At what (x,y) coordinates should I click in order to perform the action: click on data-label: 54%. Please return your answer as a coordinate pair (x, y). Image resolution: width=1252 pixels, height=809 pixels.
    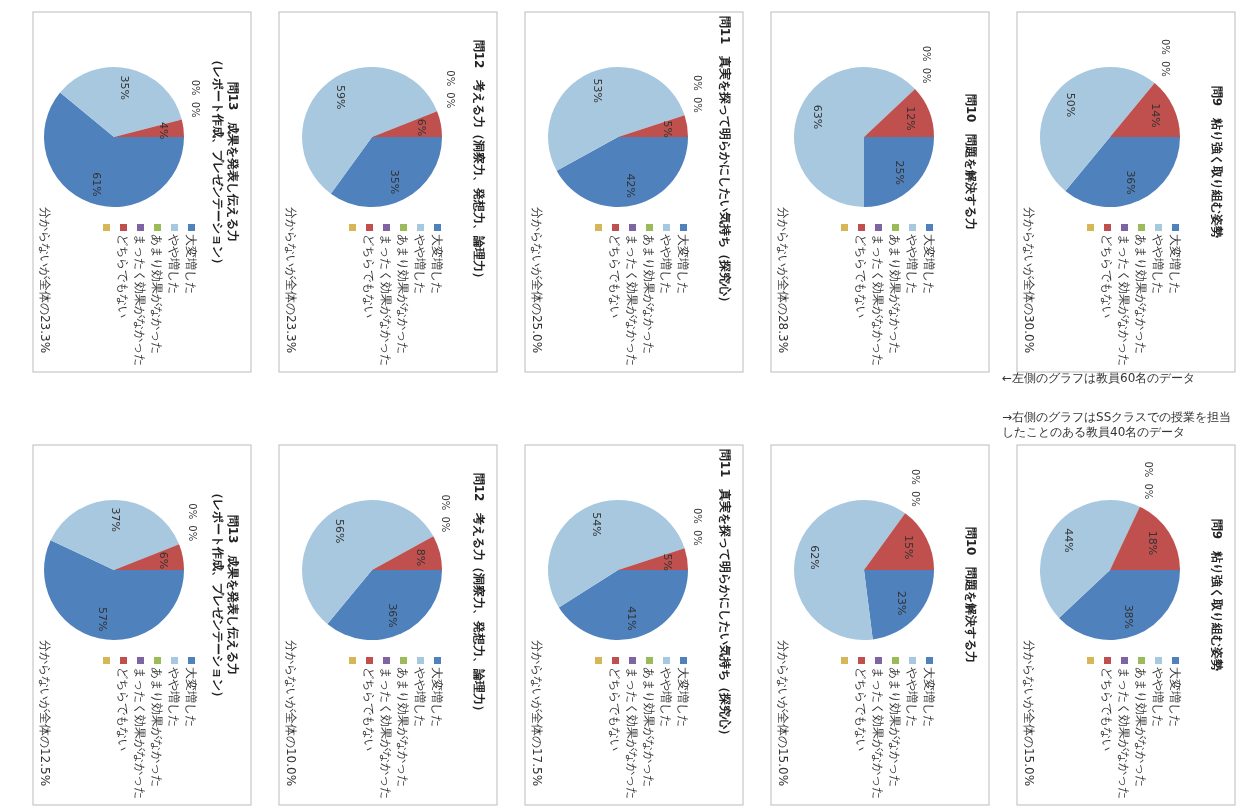
    Looking at the image, I should click on (596, 524).